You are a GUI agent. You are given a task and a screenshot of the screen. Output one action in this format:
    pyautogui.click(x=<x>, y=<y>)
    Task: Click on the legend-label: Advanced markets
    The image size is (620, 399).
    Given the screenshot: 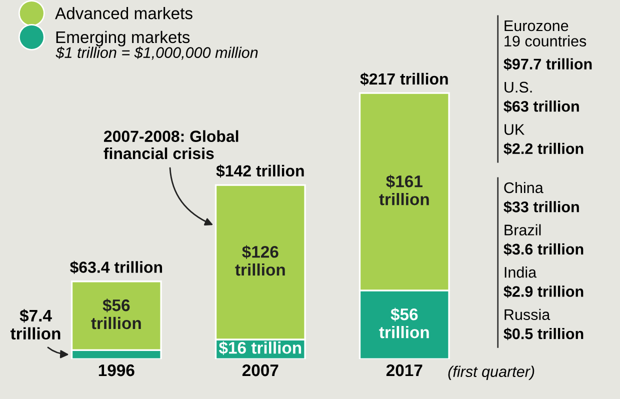 What is the action you would take?
    pyautogui.click(x=123, y=13)
    